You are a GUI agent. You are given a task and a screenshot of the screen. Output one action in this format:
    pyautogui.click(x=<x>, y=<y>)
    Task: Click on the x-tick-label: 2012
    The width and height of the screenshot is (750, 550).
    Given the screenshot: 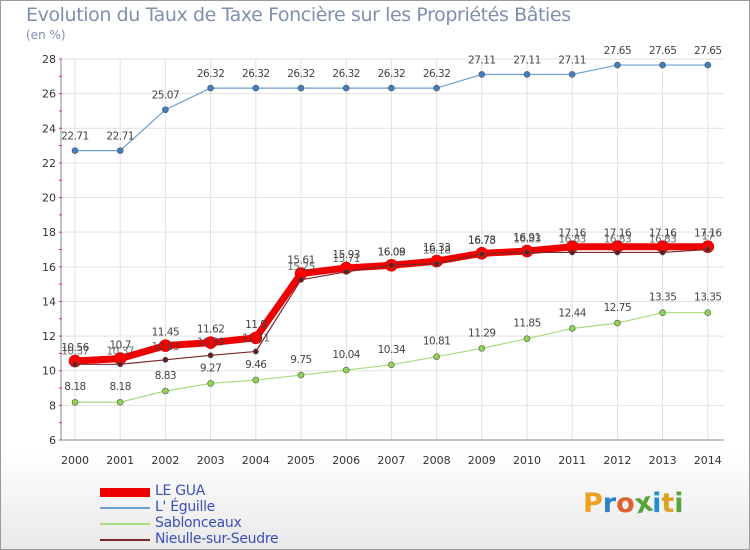 What is the action you would take?
    pyautogui.click(x=617, y=460)
    